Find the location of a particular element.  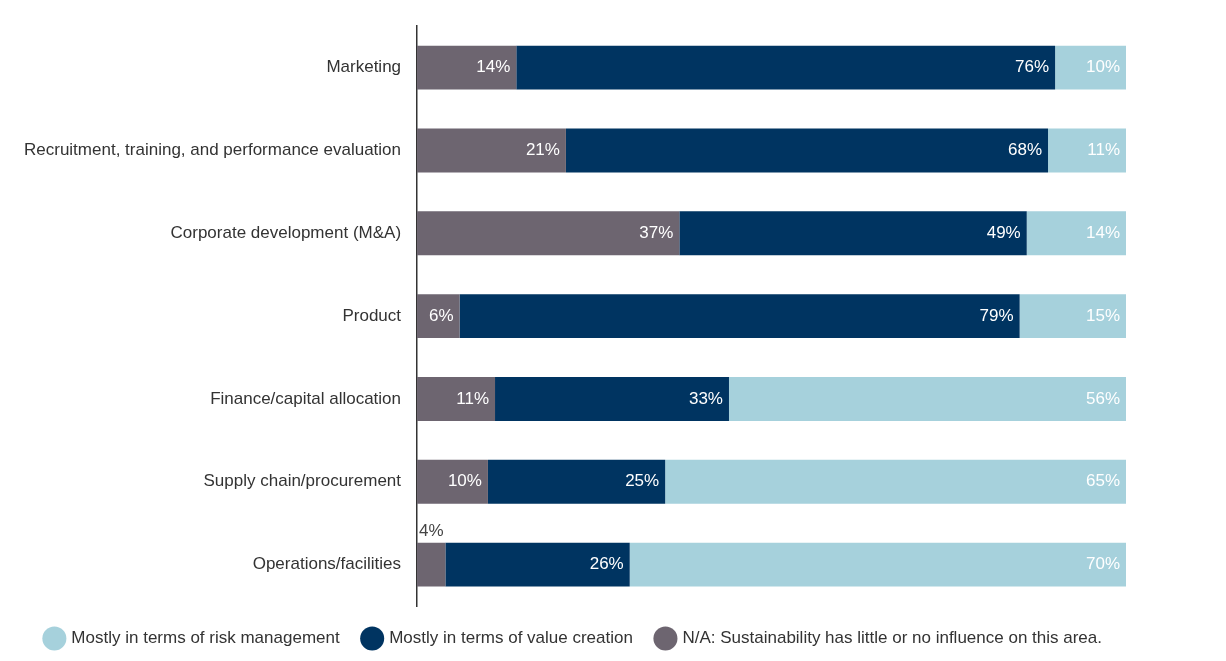

data-label: 15% is located at coordinates (1102, 315).